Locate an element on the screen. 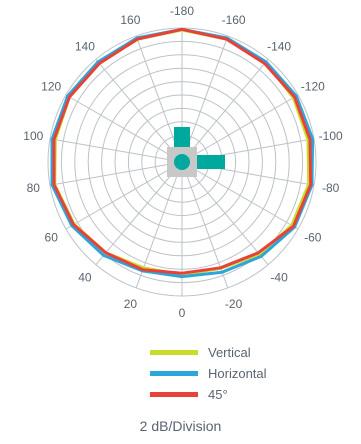 The height and width of the screenshot is (444, 361). legend-swatch-vertical is located at coordinates (174, 352).